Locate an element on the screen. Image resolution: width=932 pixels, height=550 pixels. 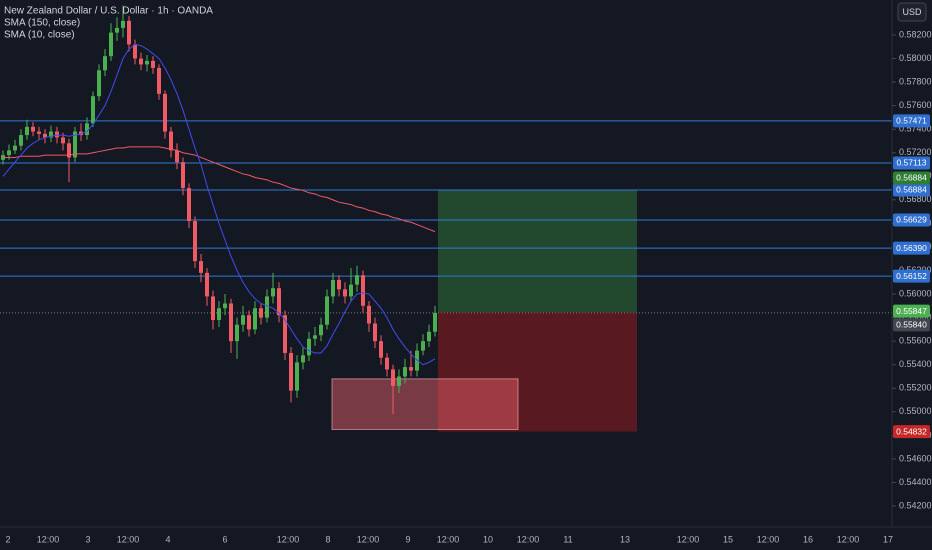
y-tick-label: 0.57400 is located at coordinates (915, 129).